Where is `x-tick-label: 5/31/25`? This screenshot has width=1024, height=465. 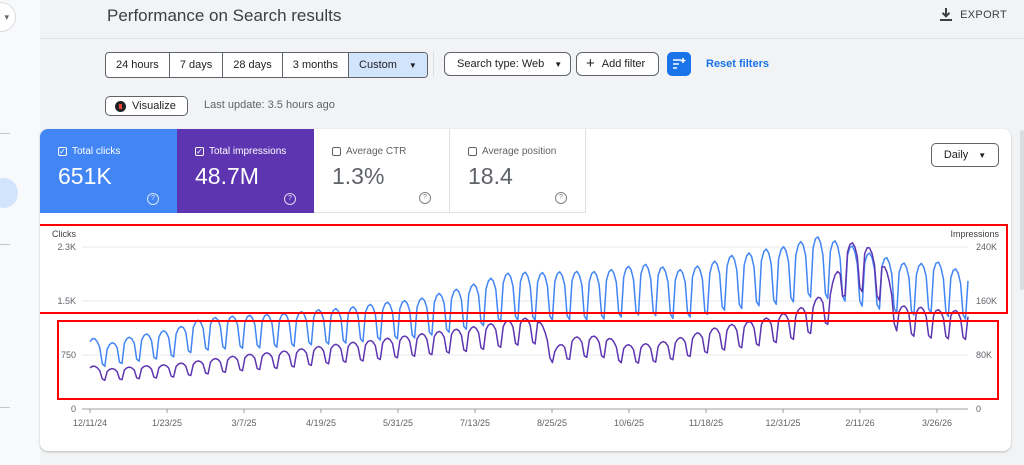
x-tick-label: 5/31/25 is located at coordinates (398, 423).